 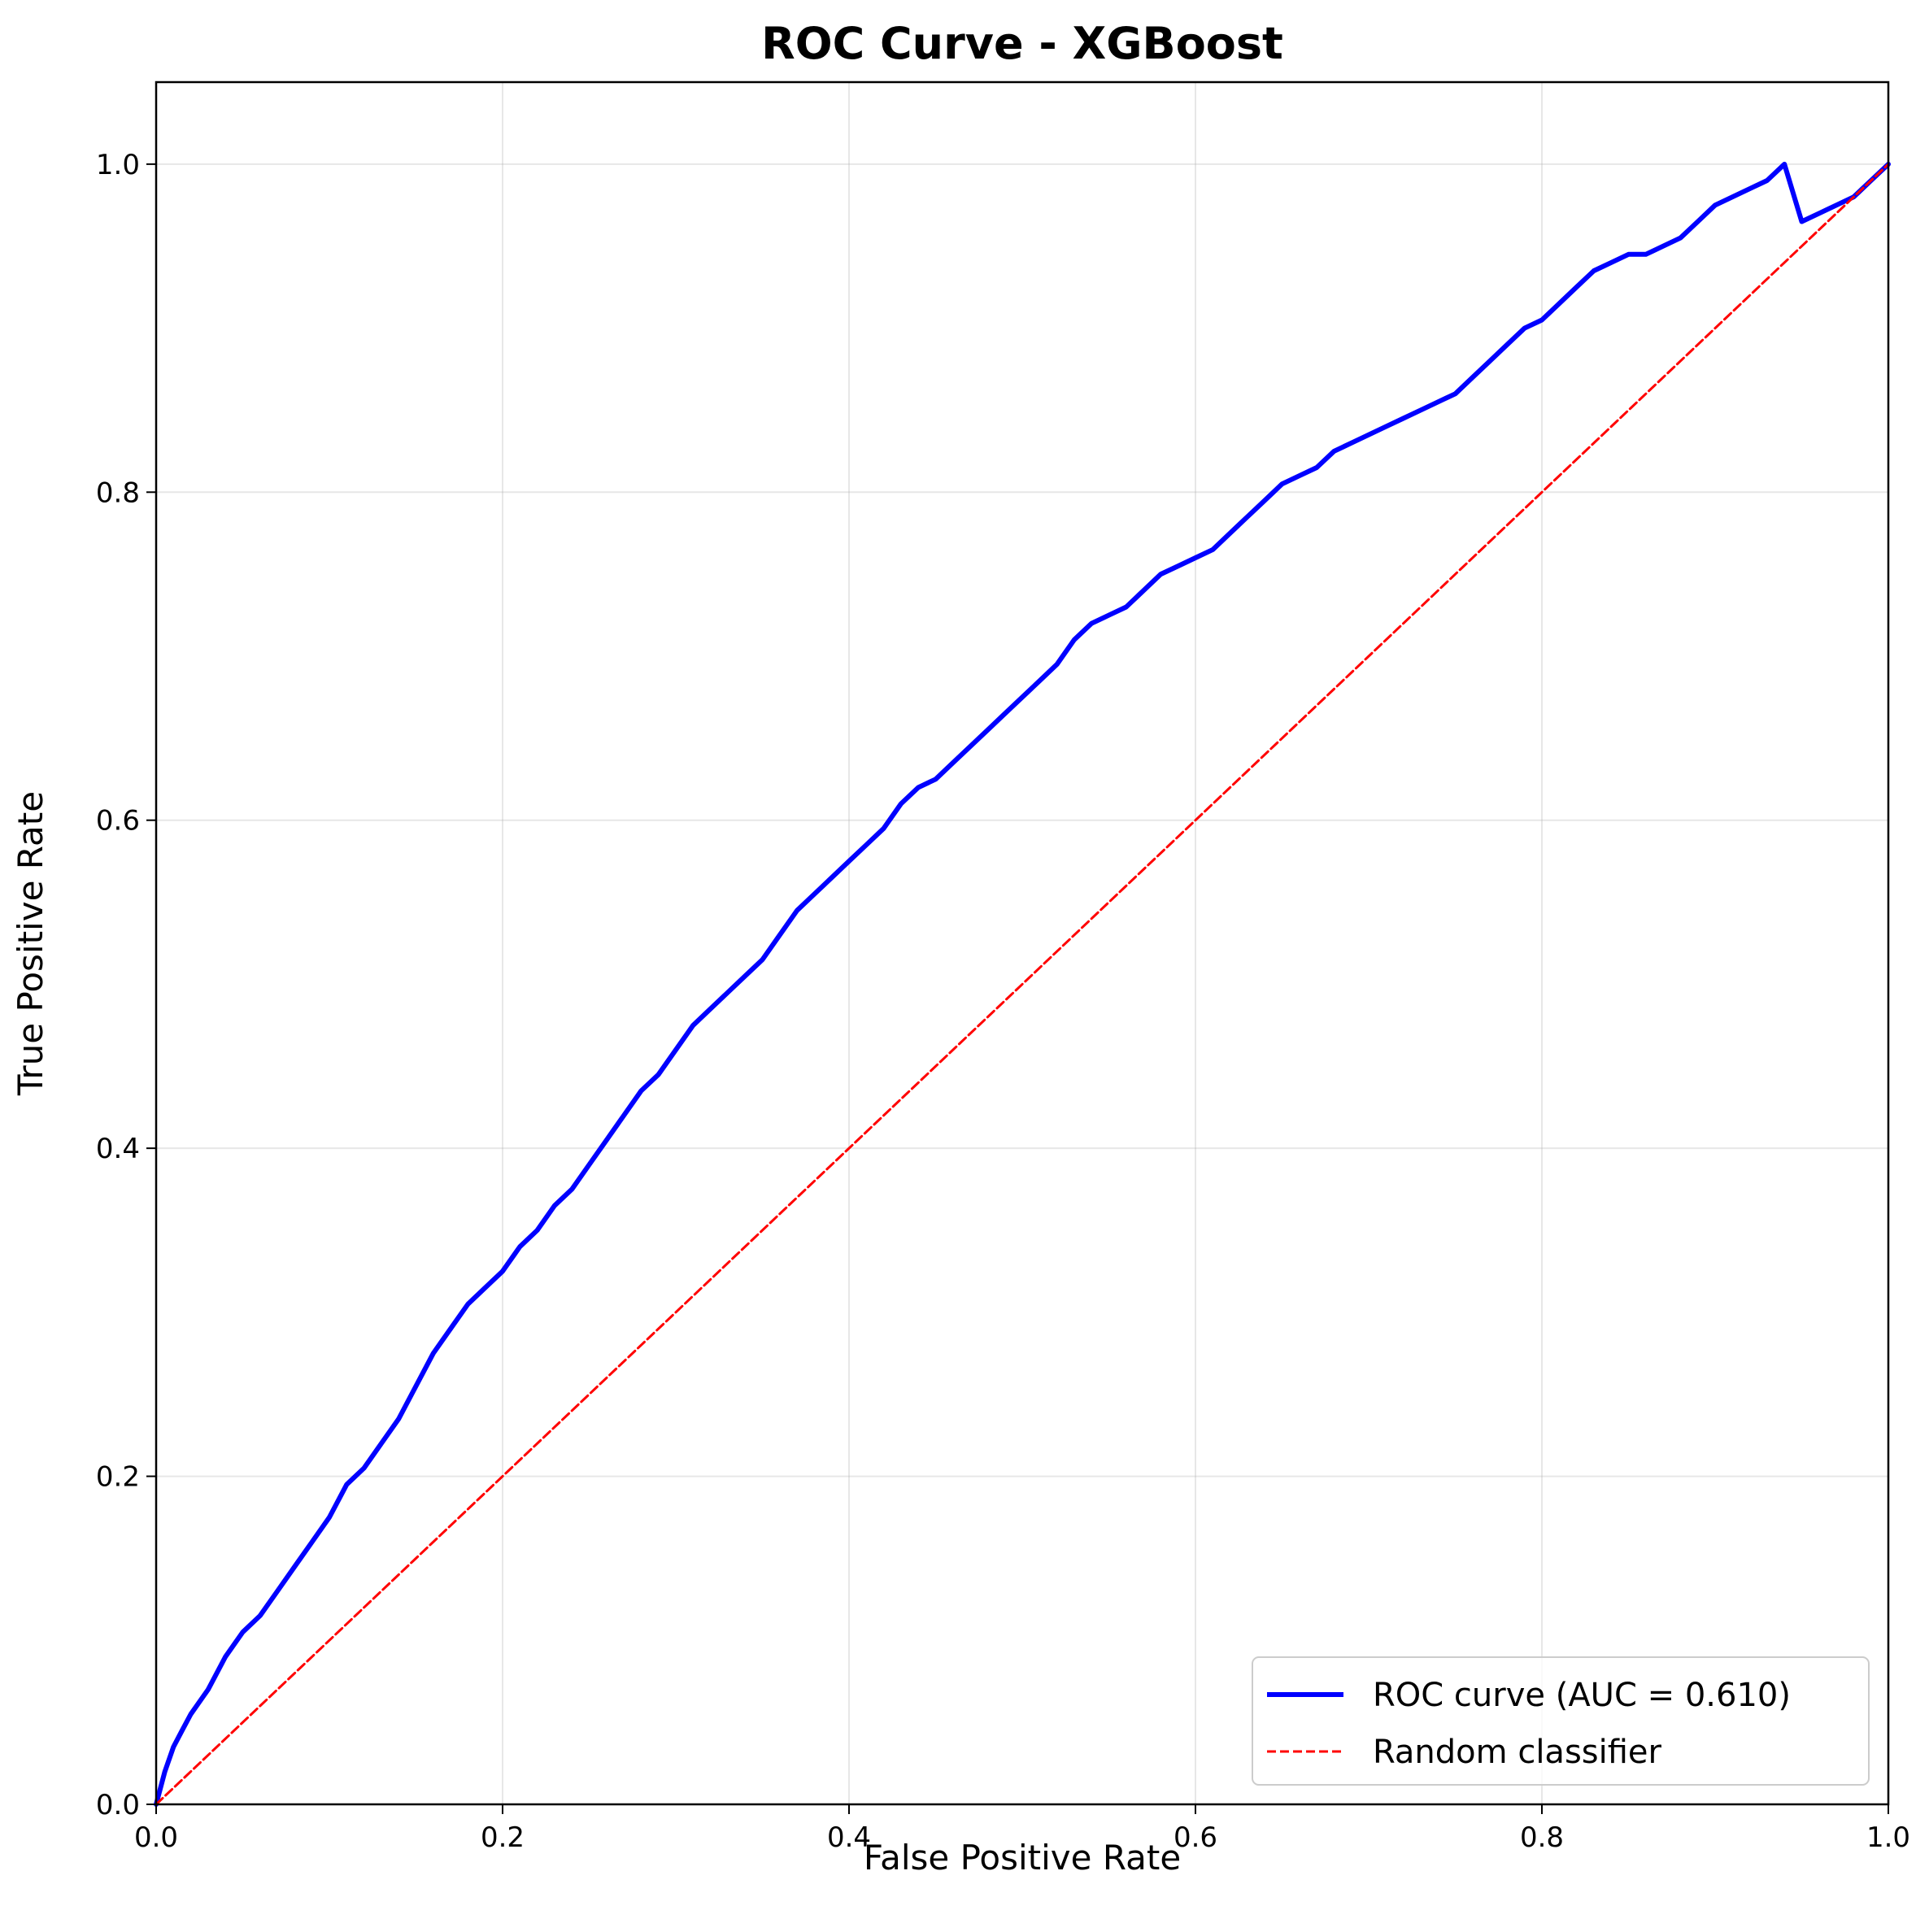 I want to click on y-tick-label: 1.0, so click(x=118, y=165).